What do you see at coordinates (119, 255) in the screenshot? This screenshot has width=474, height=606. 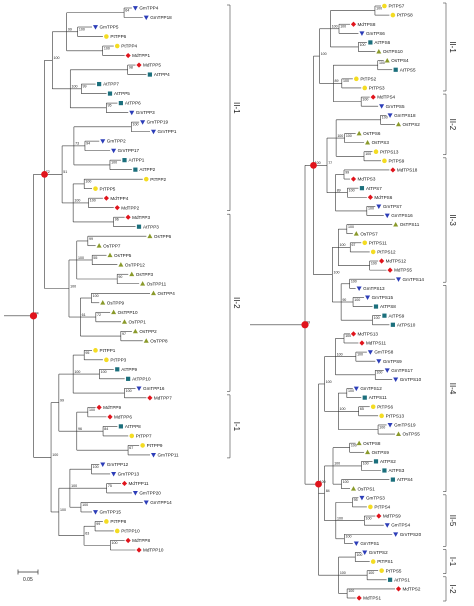 I see `leaf-OsTPP5: OsTPP5` at bounding box center [119, 255].